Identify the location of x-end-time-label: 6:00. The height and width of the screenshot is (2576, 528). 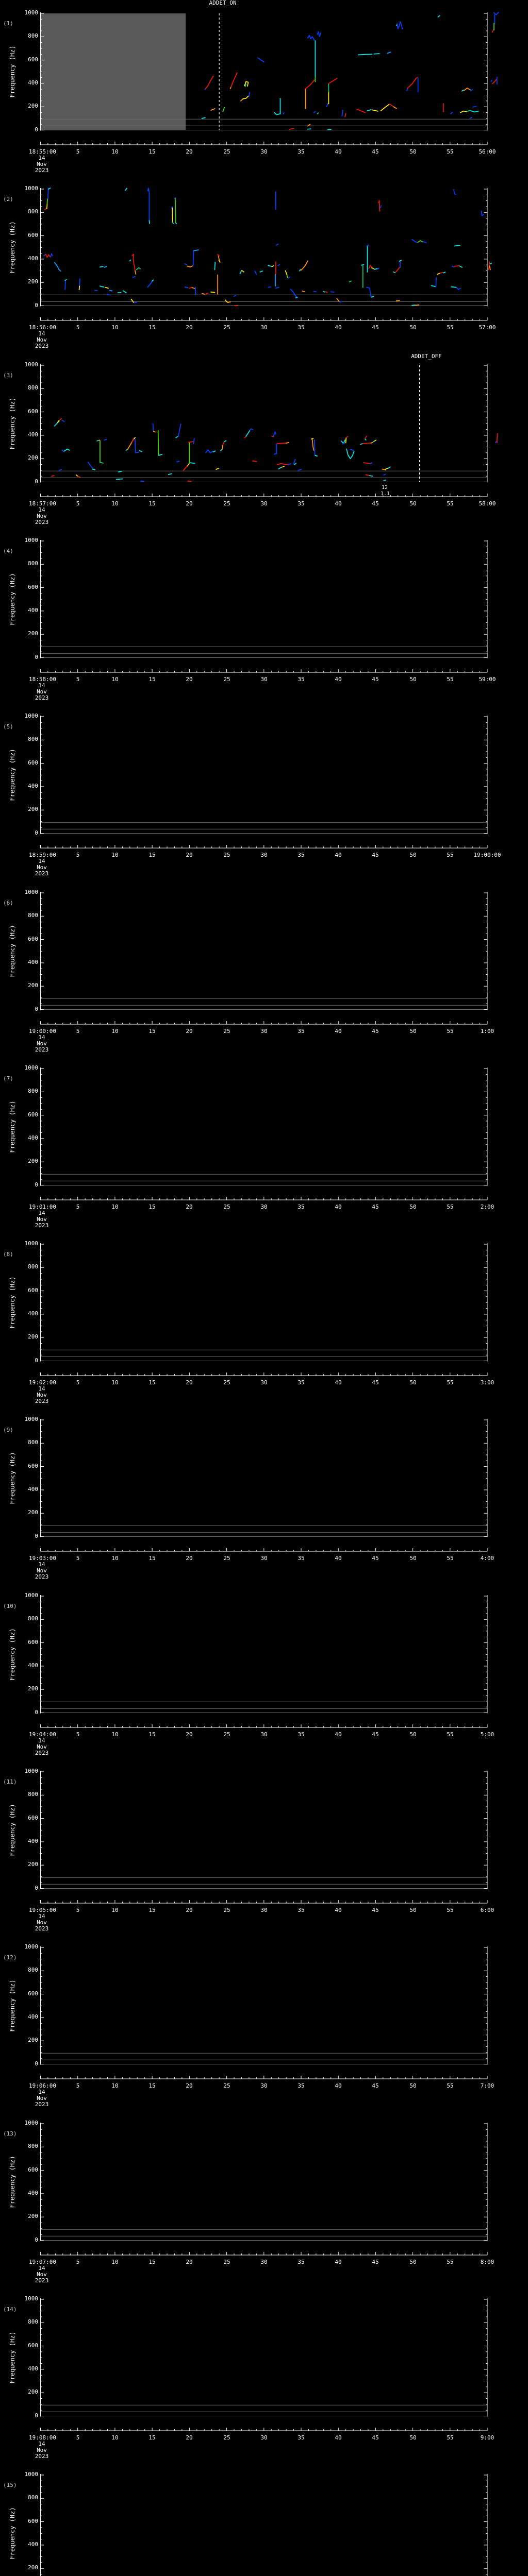
(487, 1910).